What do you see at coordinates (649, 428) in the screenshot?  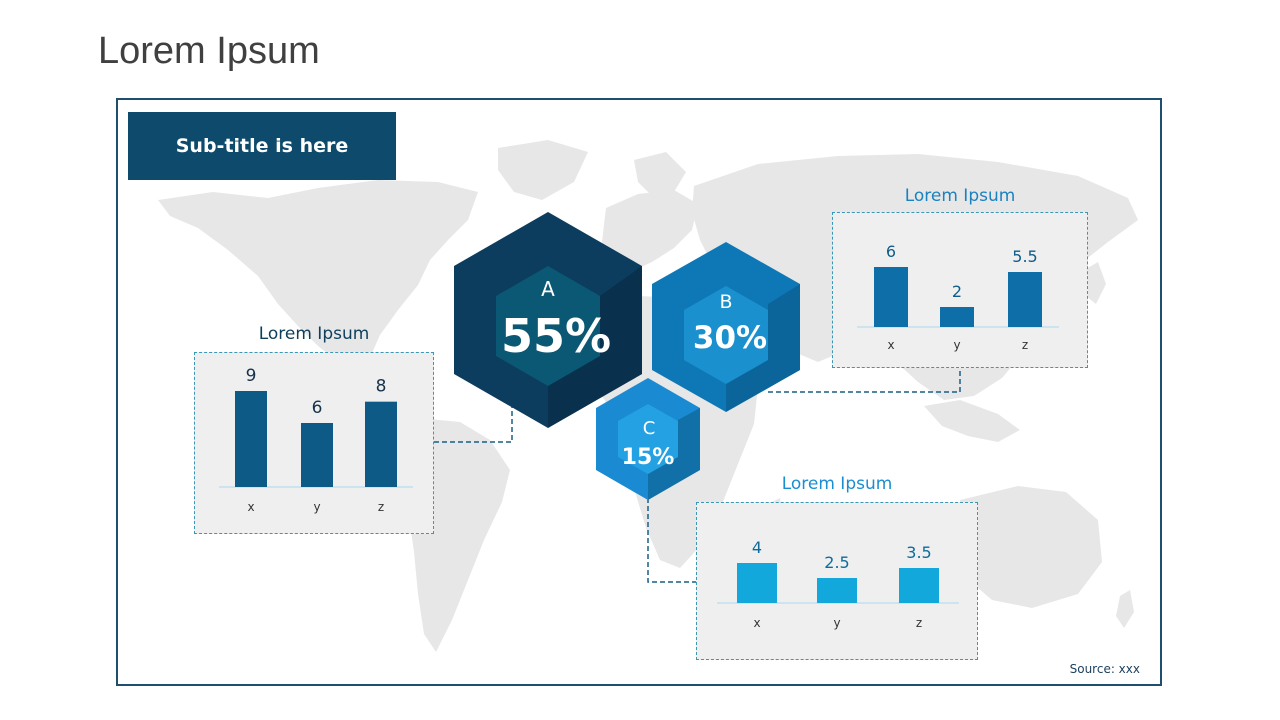 I see `hexagon-c-letter: C` at bounding box center [649, 428].